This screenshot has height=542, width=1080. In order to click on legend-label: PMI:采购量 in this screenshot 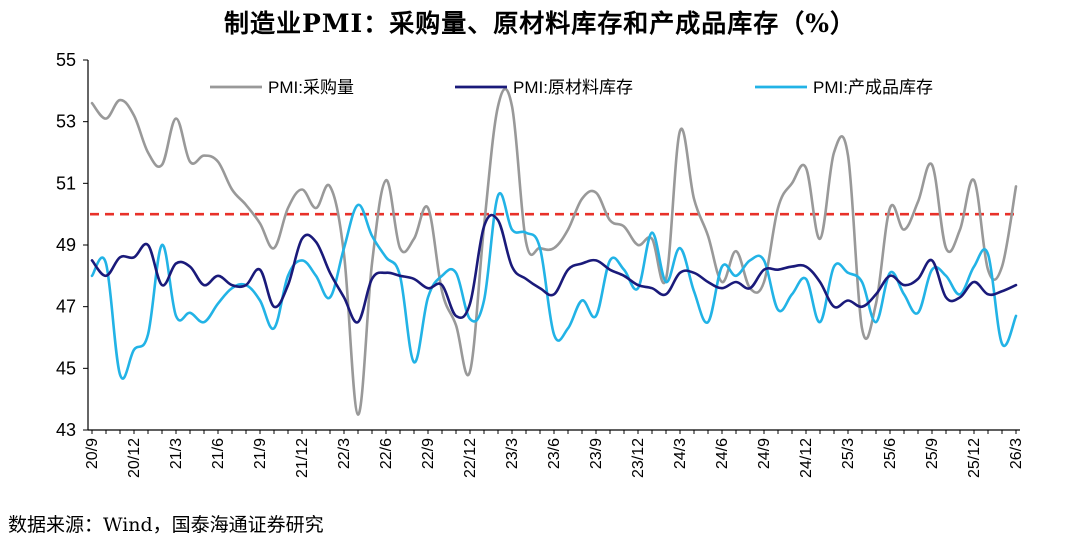, I will do `click(311, 87)`.